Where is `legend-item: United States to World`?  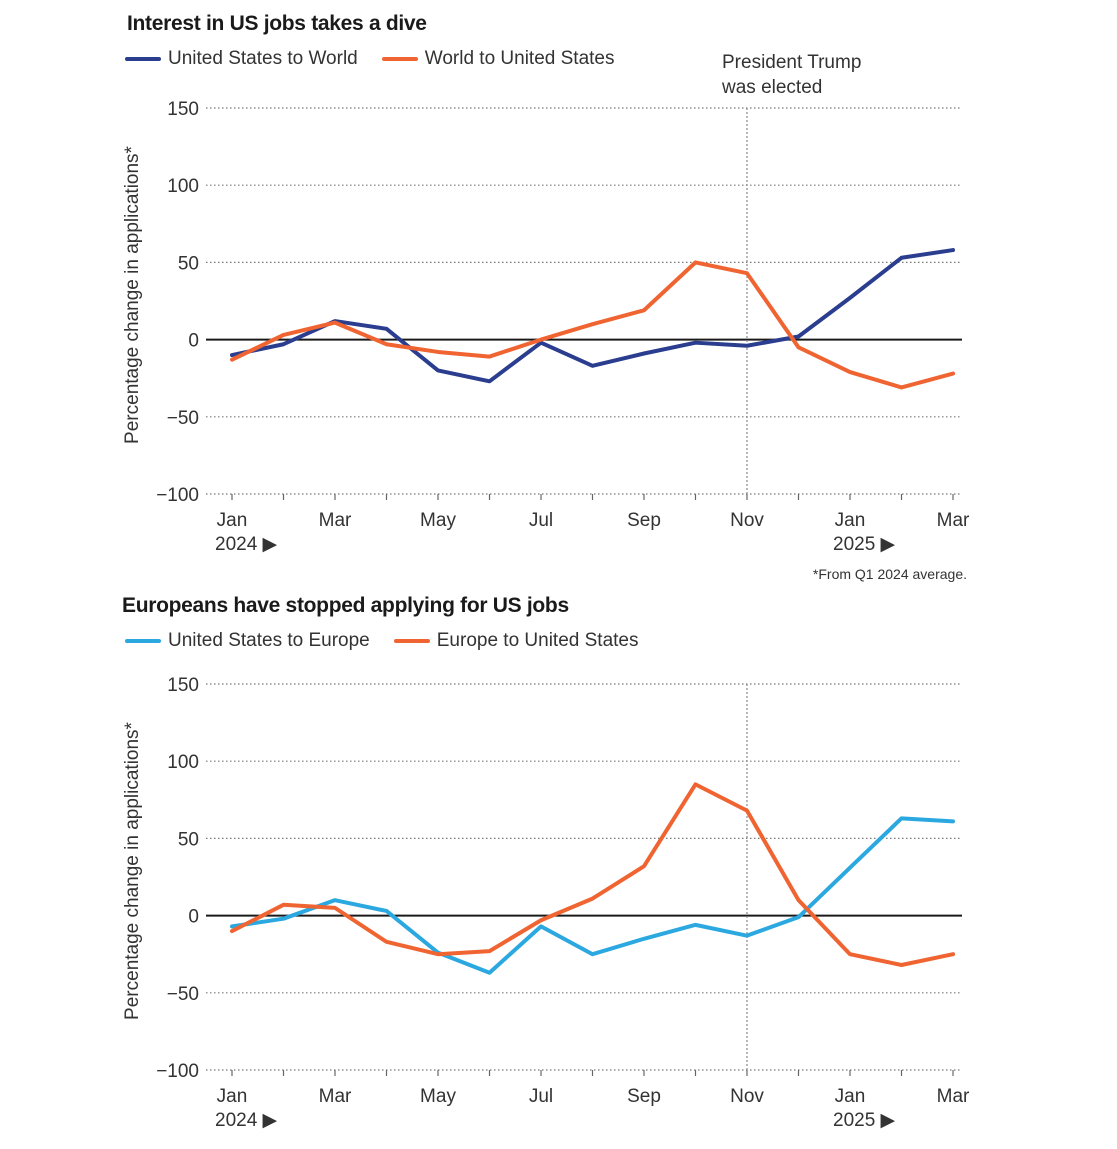
legend-item: United States to World is located at coordinates (241, 59).